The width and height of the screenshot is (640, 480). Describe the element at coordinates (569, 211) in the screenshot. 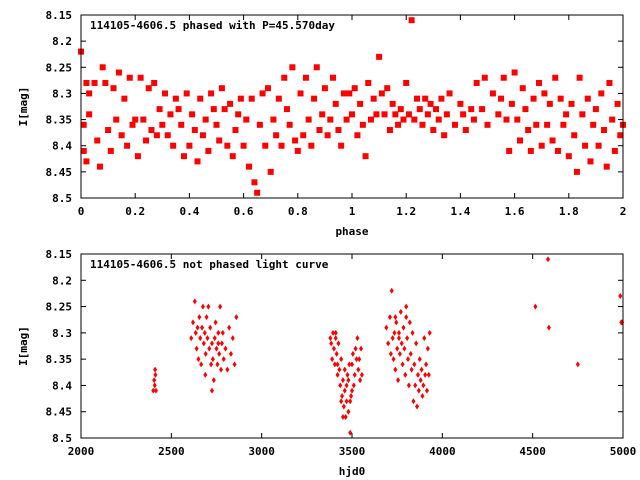

I see `phased-x-tick-label: 1.8` at that location.